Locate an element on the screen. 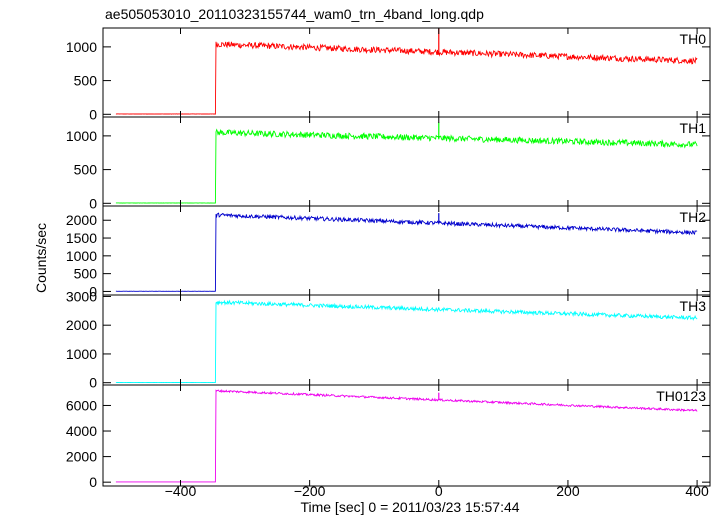 The width and height of the screenshot is (723, 516). x-tick-label: 400 is located at coordinates (697, 491).